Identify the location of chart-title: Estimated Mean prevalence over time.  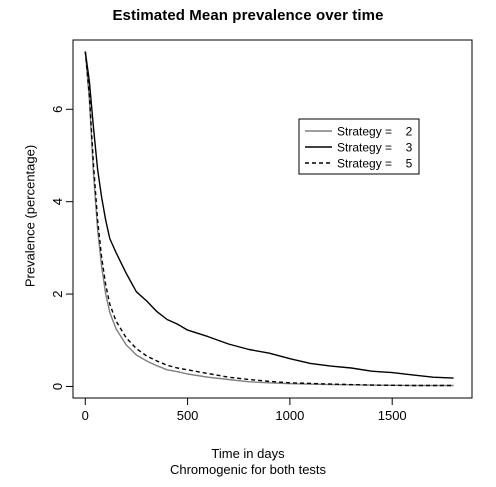
(248, 15).